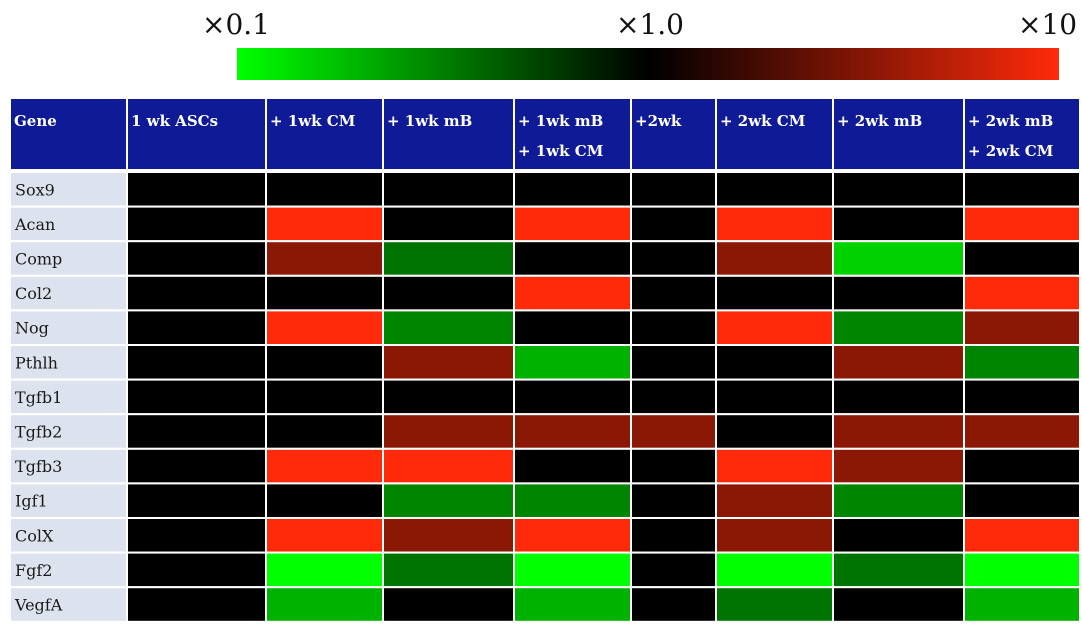 Image resolution: width=1082 pixels, height=632 pixels. What do you see at coordinates (650, 24) in the screenshot?
I see `colorbar-tick-mid: ×1.0` at bounding box center [650, 24].